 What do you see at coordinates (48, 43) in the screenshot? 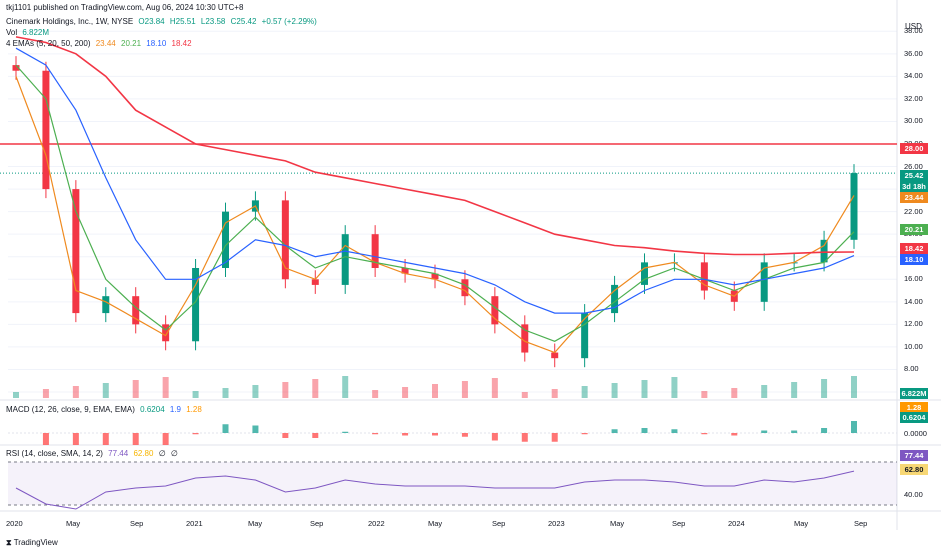
I see `ema-label: 4 EMAs (5, 20, 50, 200)` at bounding box center [48, 43].